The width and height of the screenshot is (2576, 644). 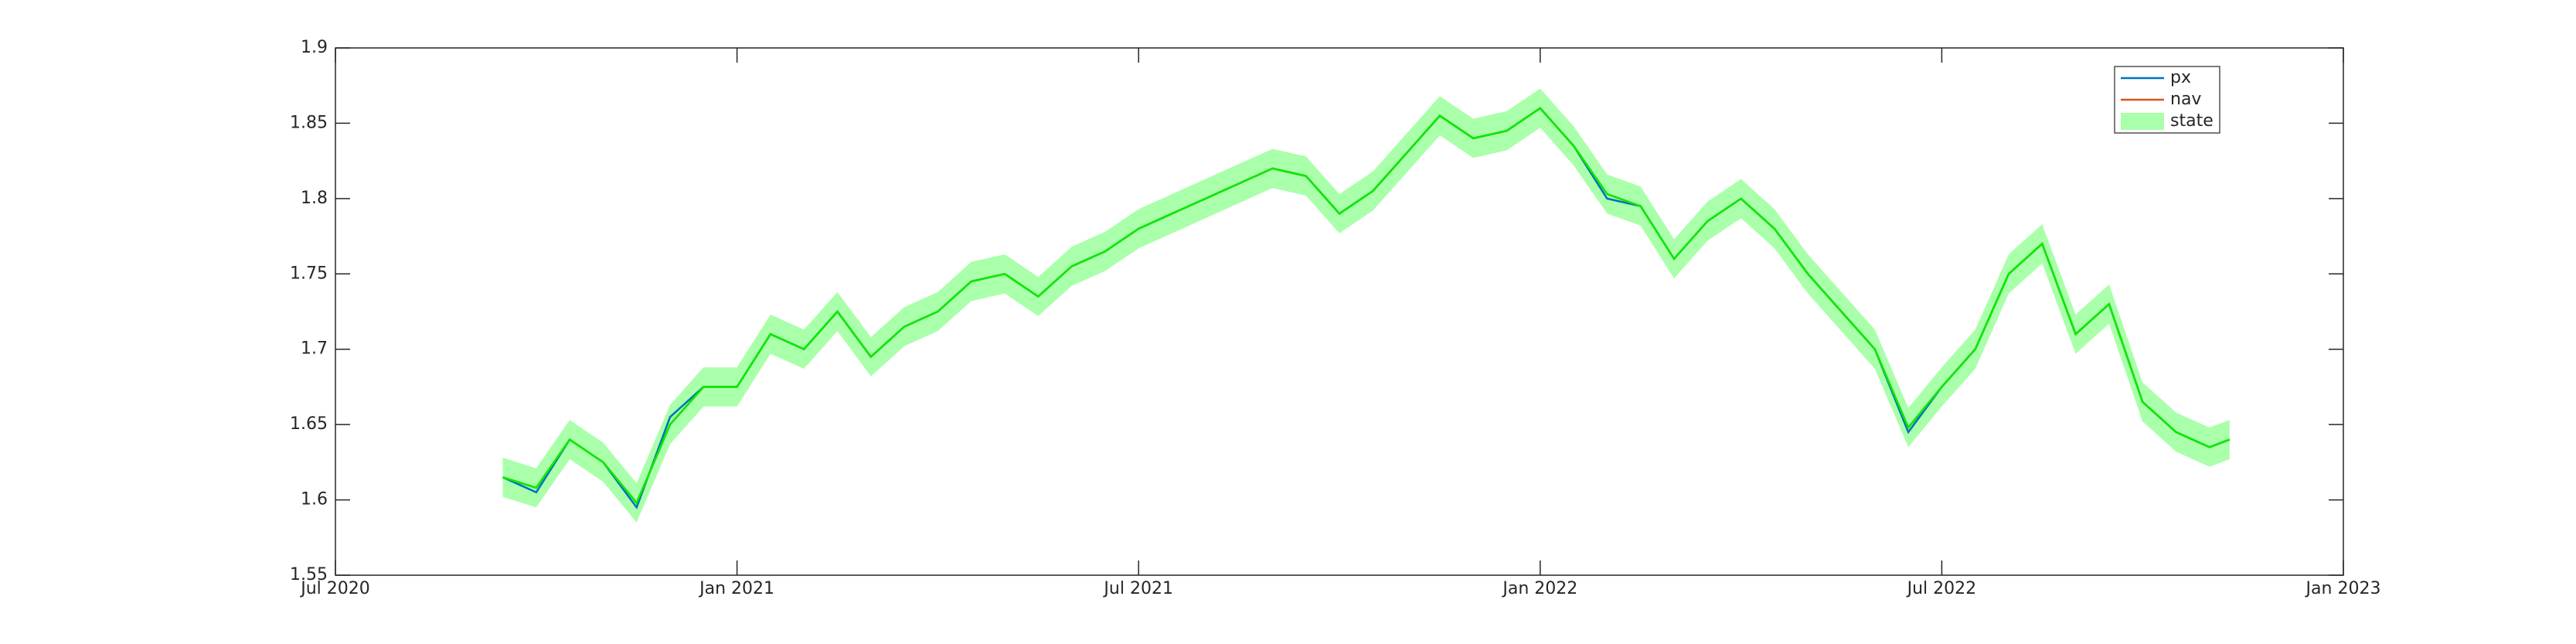 What do you see at coordinates (309, 273) in the screenshot?
I see `y-tick-label: 1.75` at bounding box center [309, 273].